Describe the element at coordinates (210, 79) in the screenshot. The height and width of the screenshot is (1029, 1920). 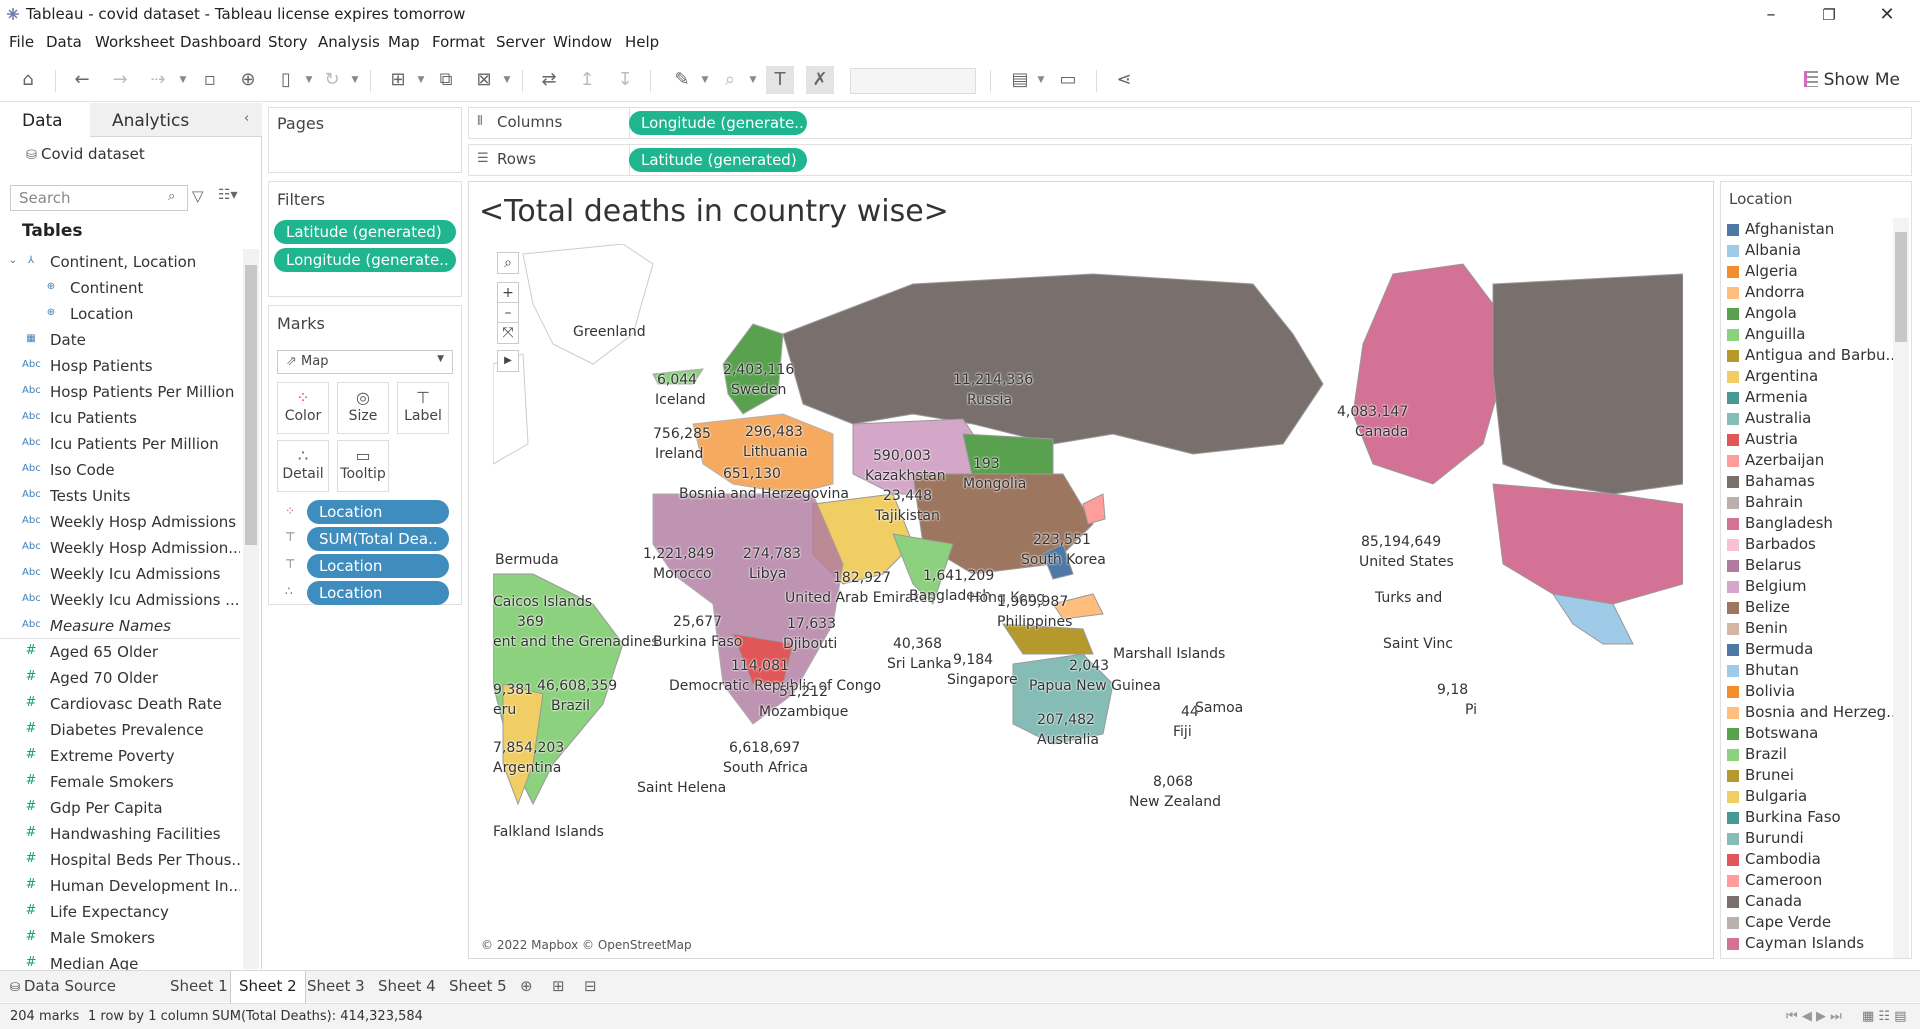
I see `save-icon: ▫` at that location.